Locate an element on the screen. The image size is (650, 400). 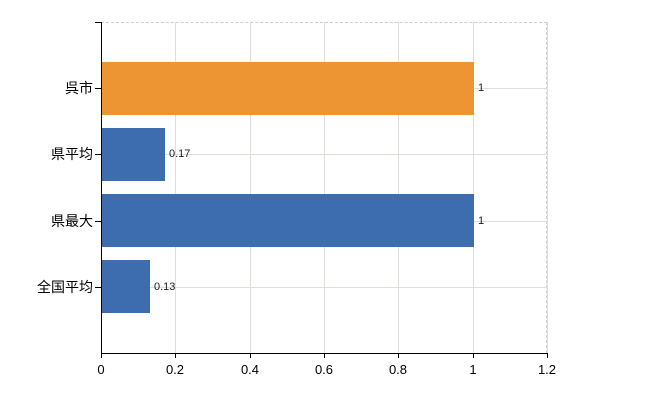
x-tick-label: 1 is located at coordinates (473, 369).